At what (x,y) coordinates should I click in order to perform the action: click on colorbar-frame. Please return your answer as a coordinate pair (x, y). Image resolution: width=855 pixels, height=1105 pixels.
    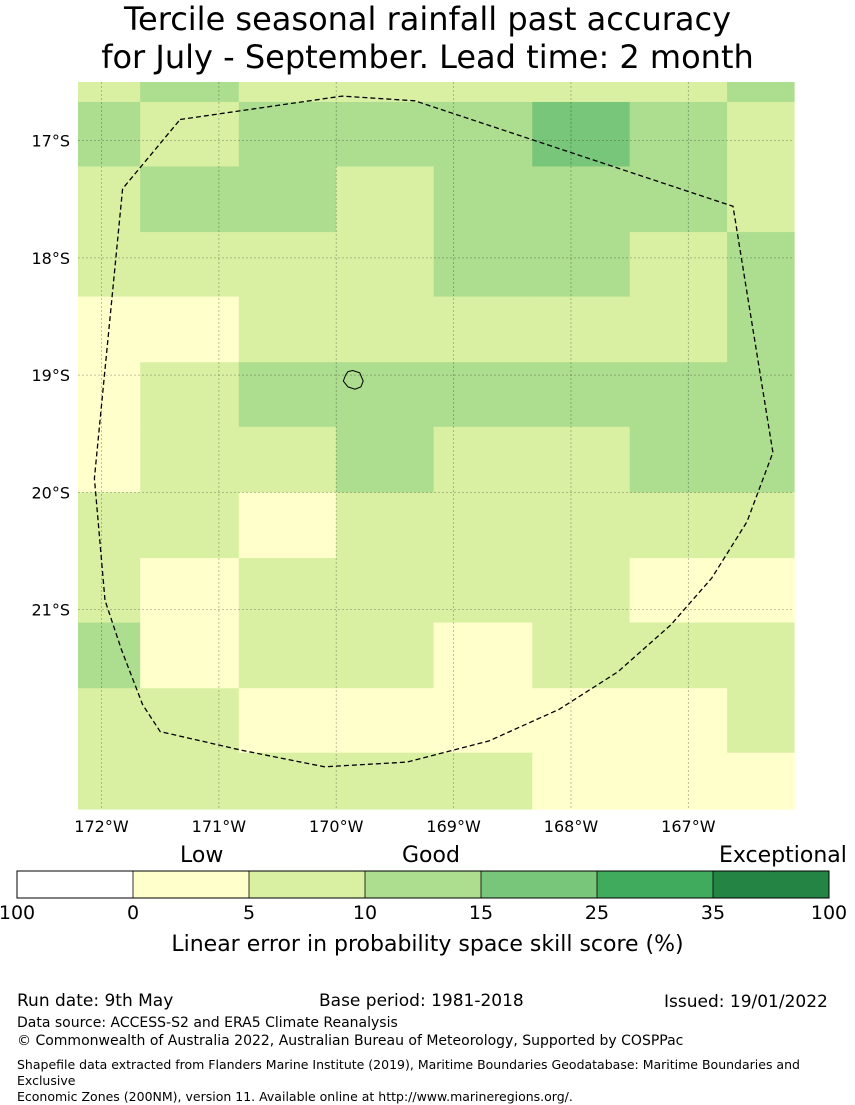
    Looking at the image, I should click on (423, 884).